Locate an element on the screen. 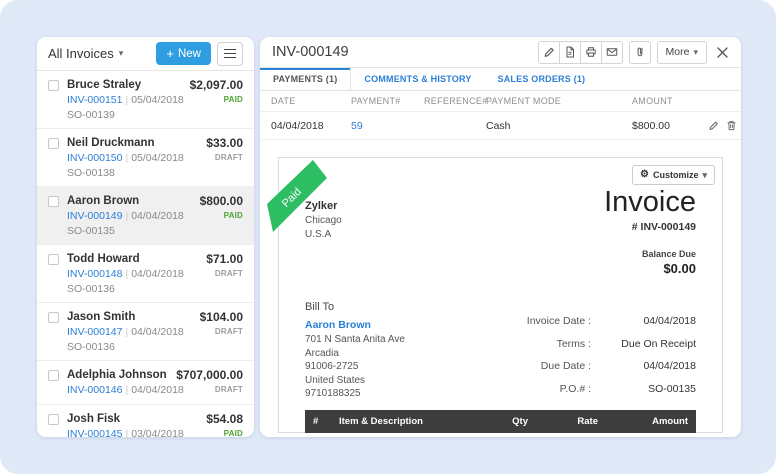 The width and height of the screenshot is (776, 474). meta-label: Terms : is located at coordinates (573, 343).